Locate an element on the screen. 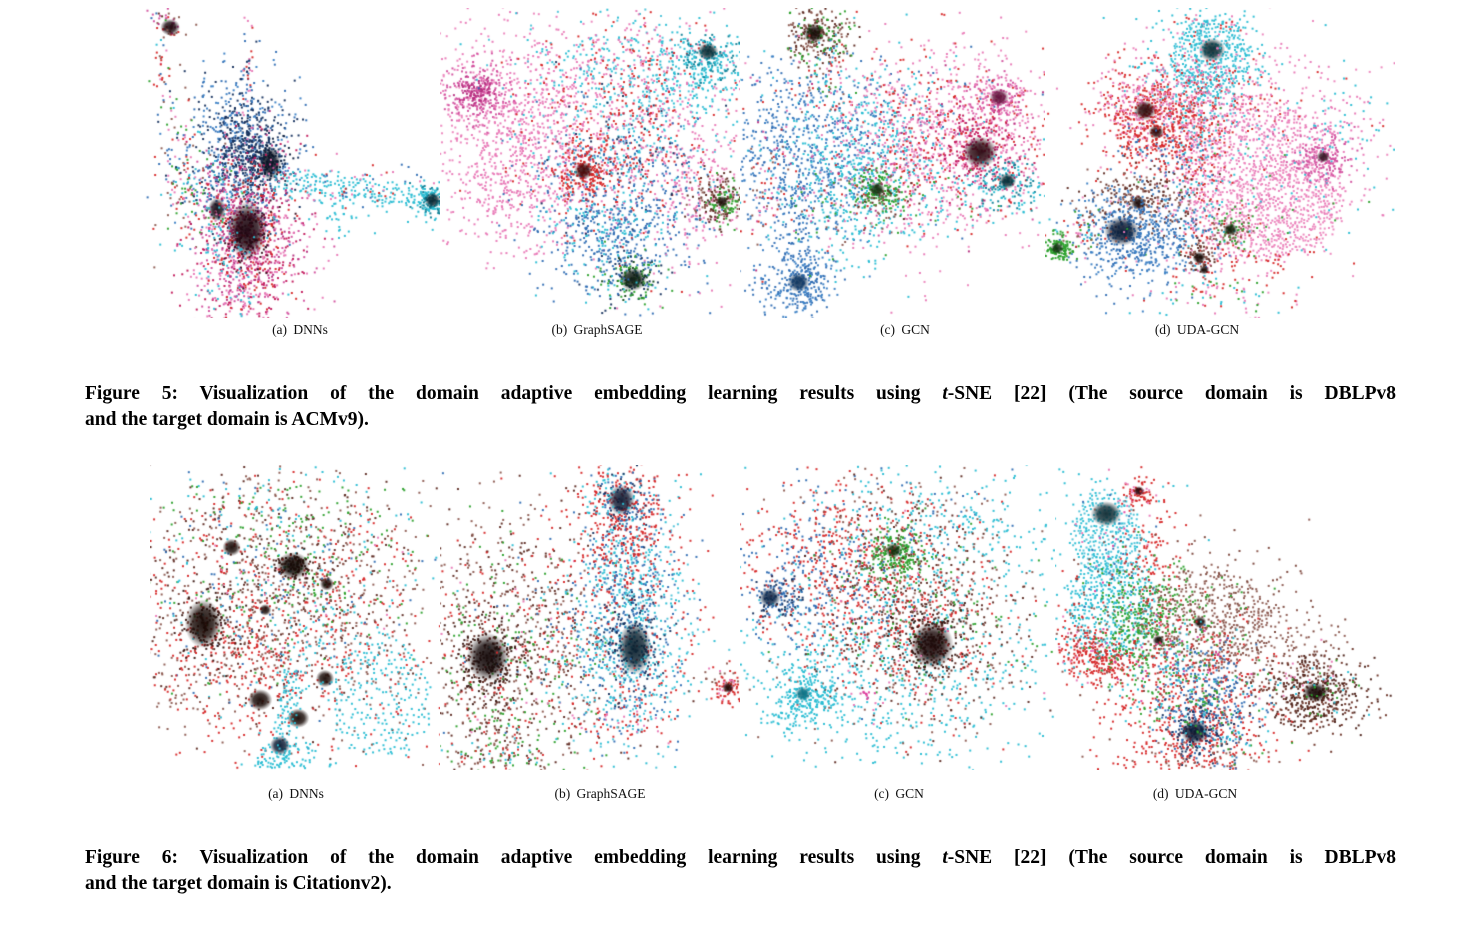 This screenshot has width=1481, height=933. fig6-panel-c-scatter is located at coordinates (910, 617).